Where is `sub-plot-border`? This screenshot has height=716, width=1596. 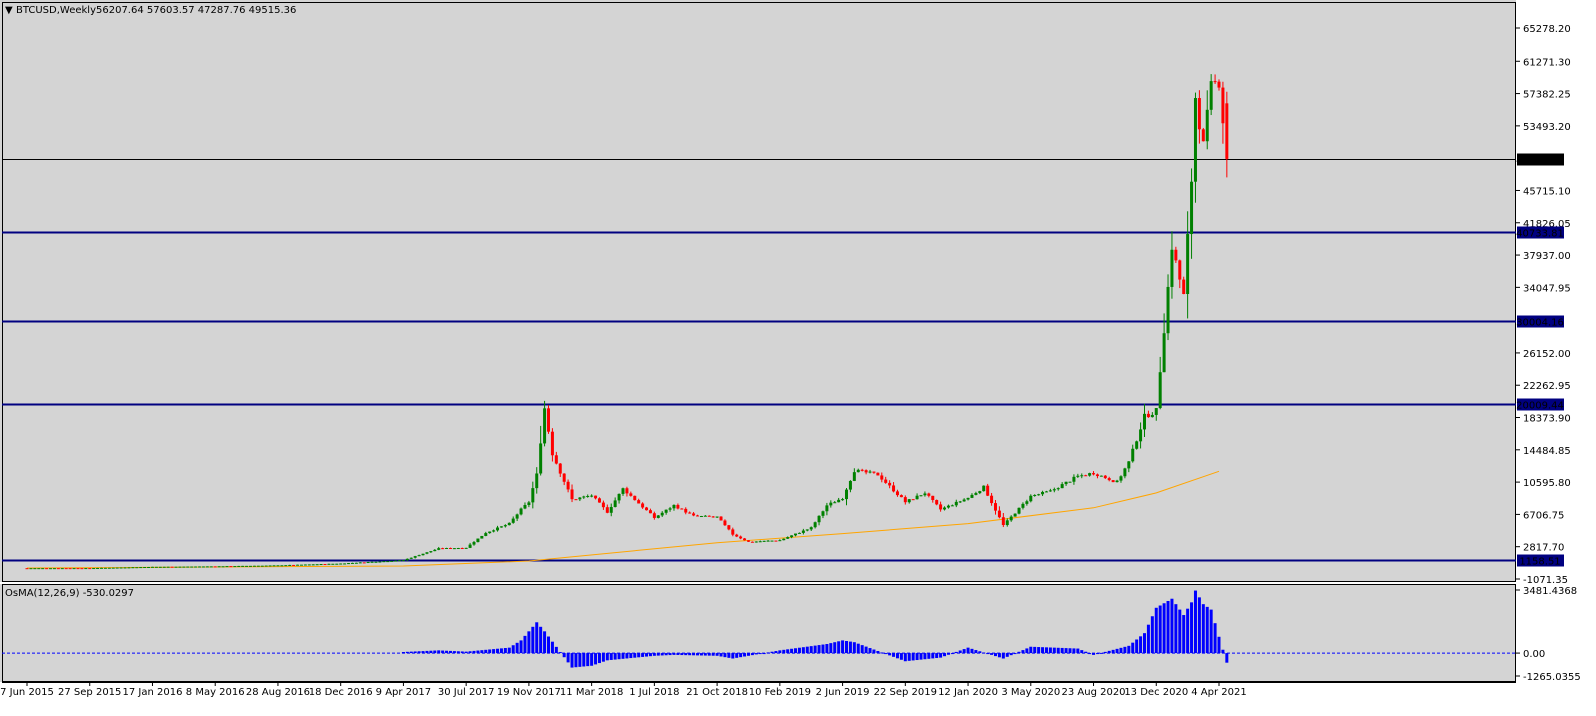 sub-plot-border is located at coordinates (759, 633).